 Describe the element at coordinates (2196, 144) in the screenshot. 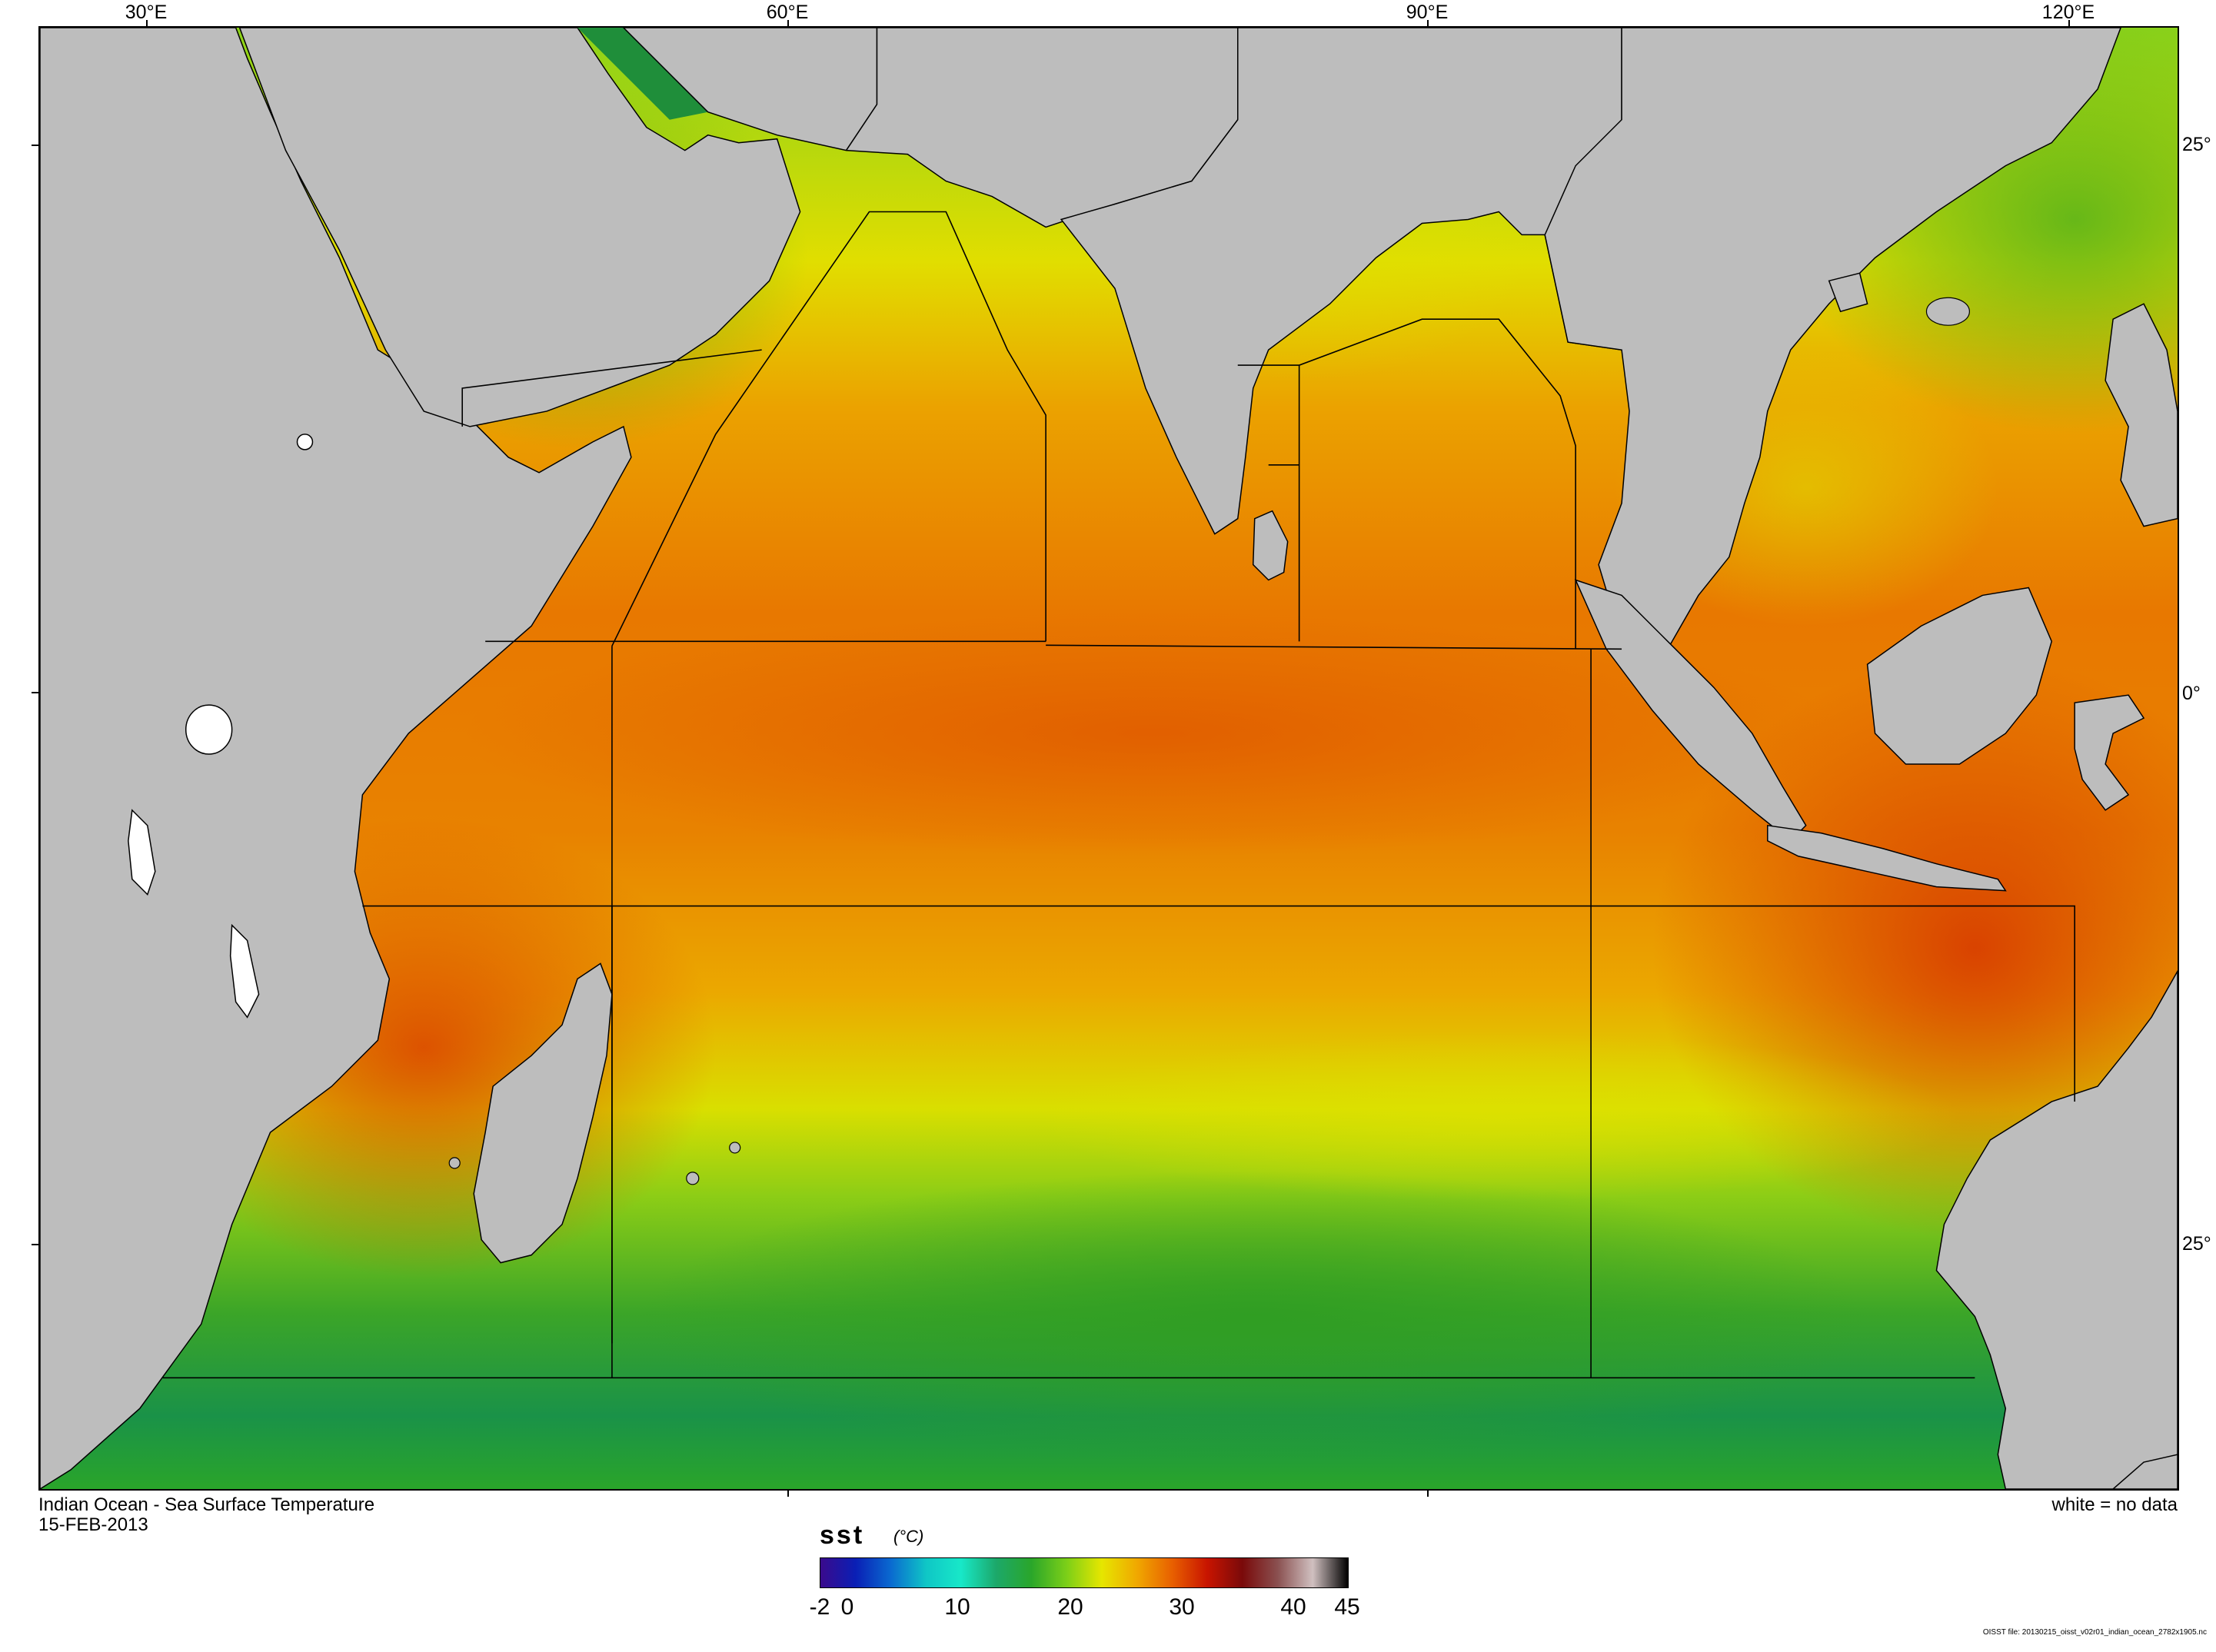

I see `lat-label-25n: 25°` at that location.